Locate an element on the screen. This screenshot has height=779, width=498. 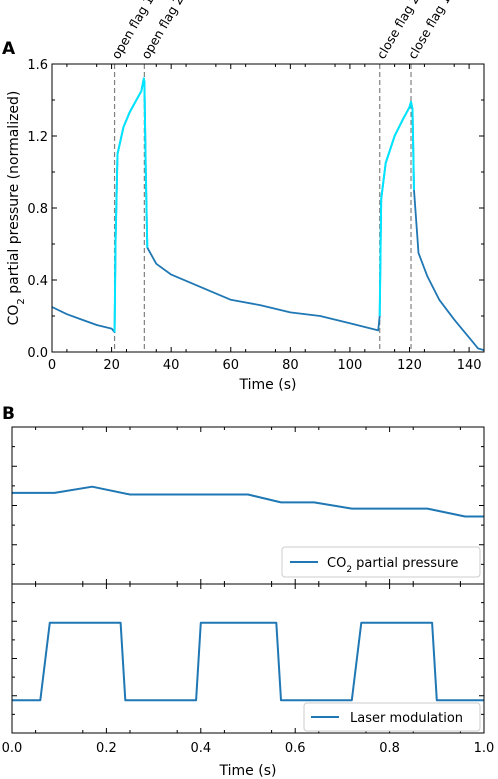
x-tick-label: 0 is located at coordinates (52, 365).